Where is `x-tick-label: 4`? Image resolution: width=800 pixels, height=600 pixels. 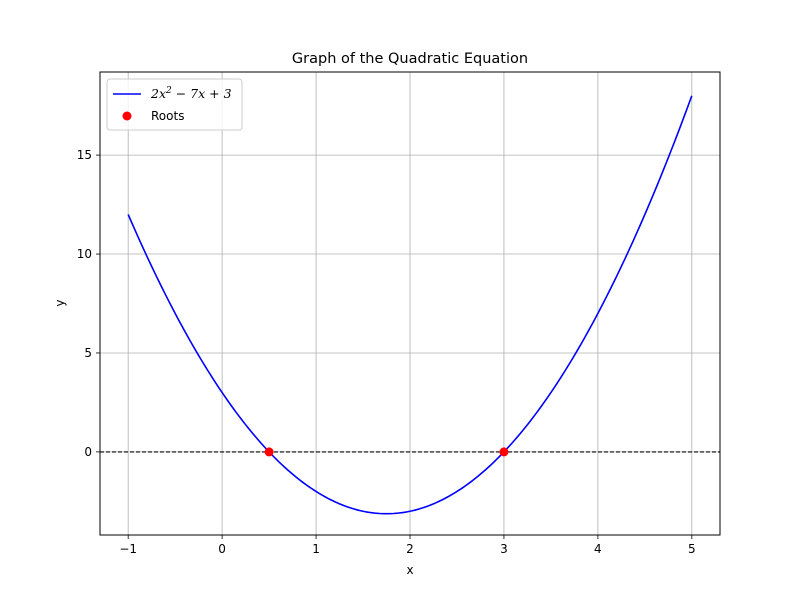 x-tick-label: 4 is located at coordinates (598, 549).